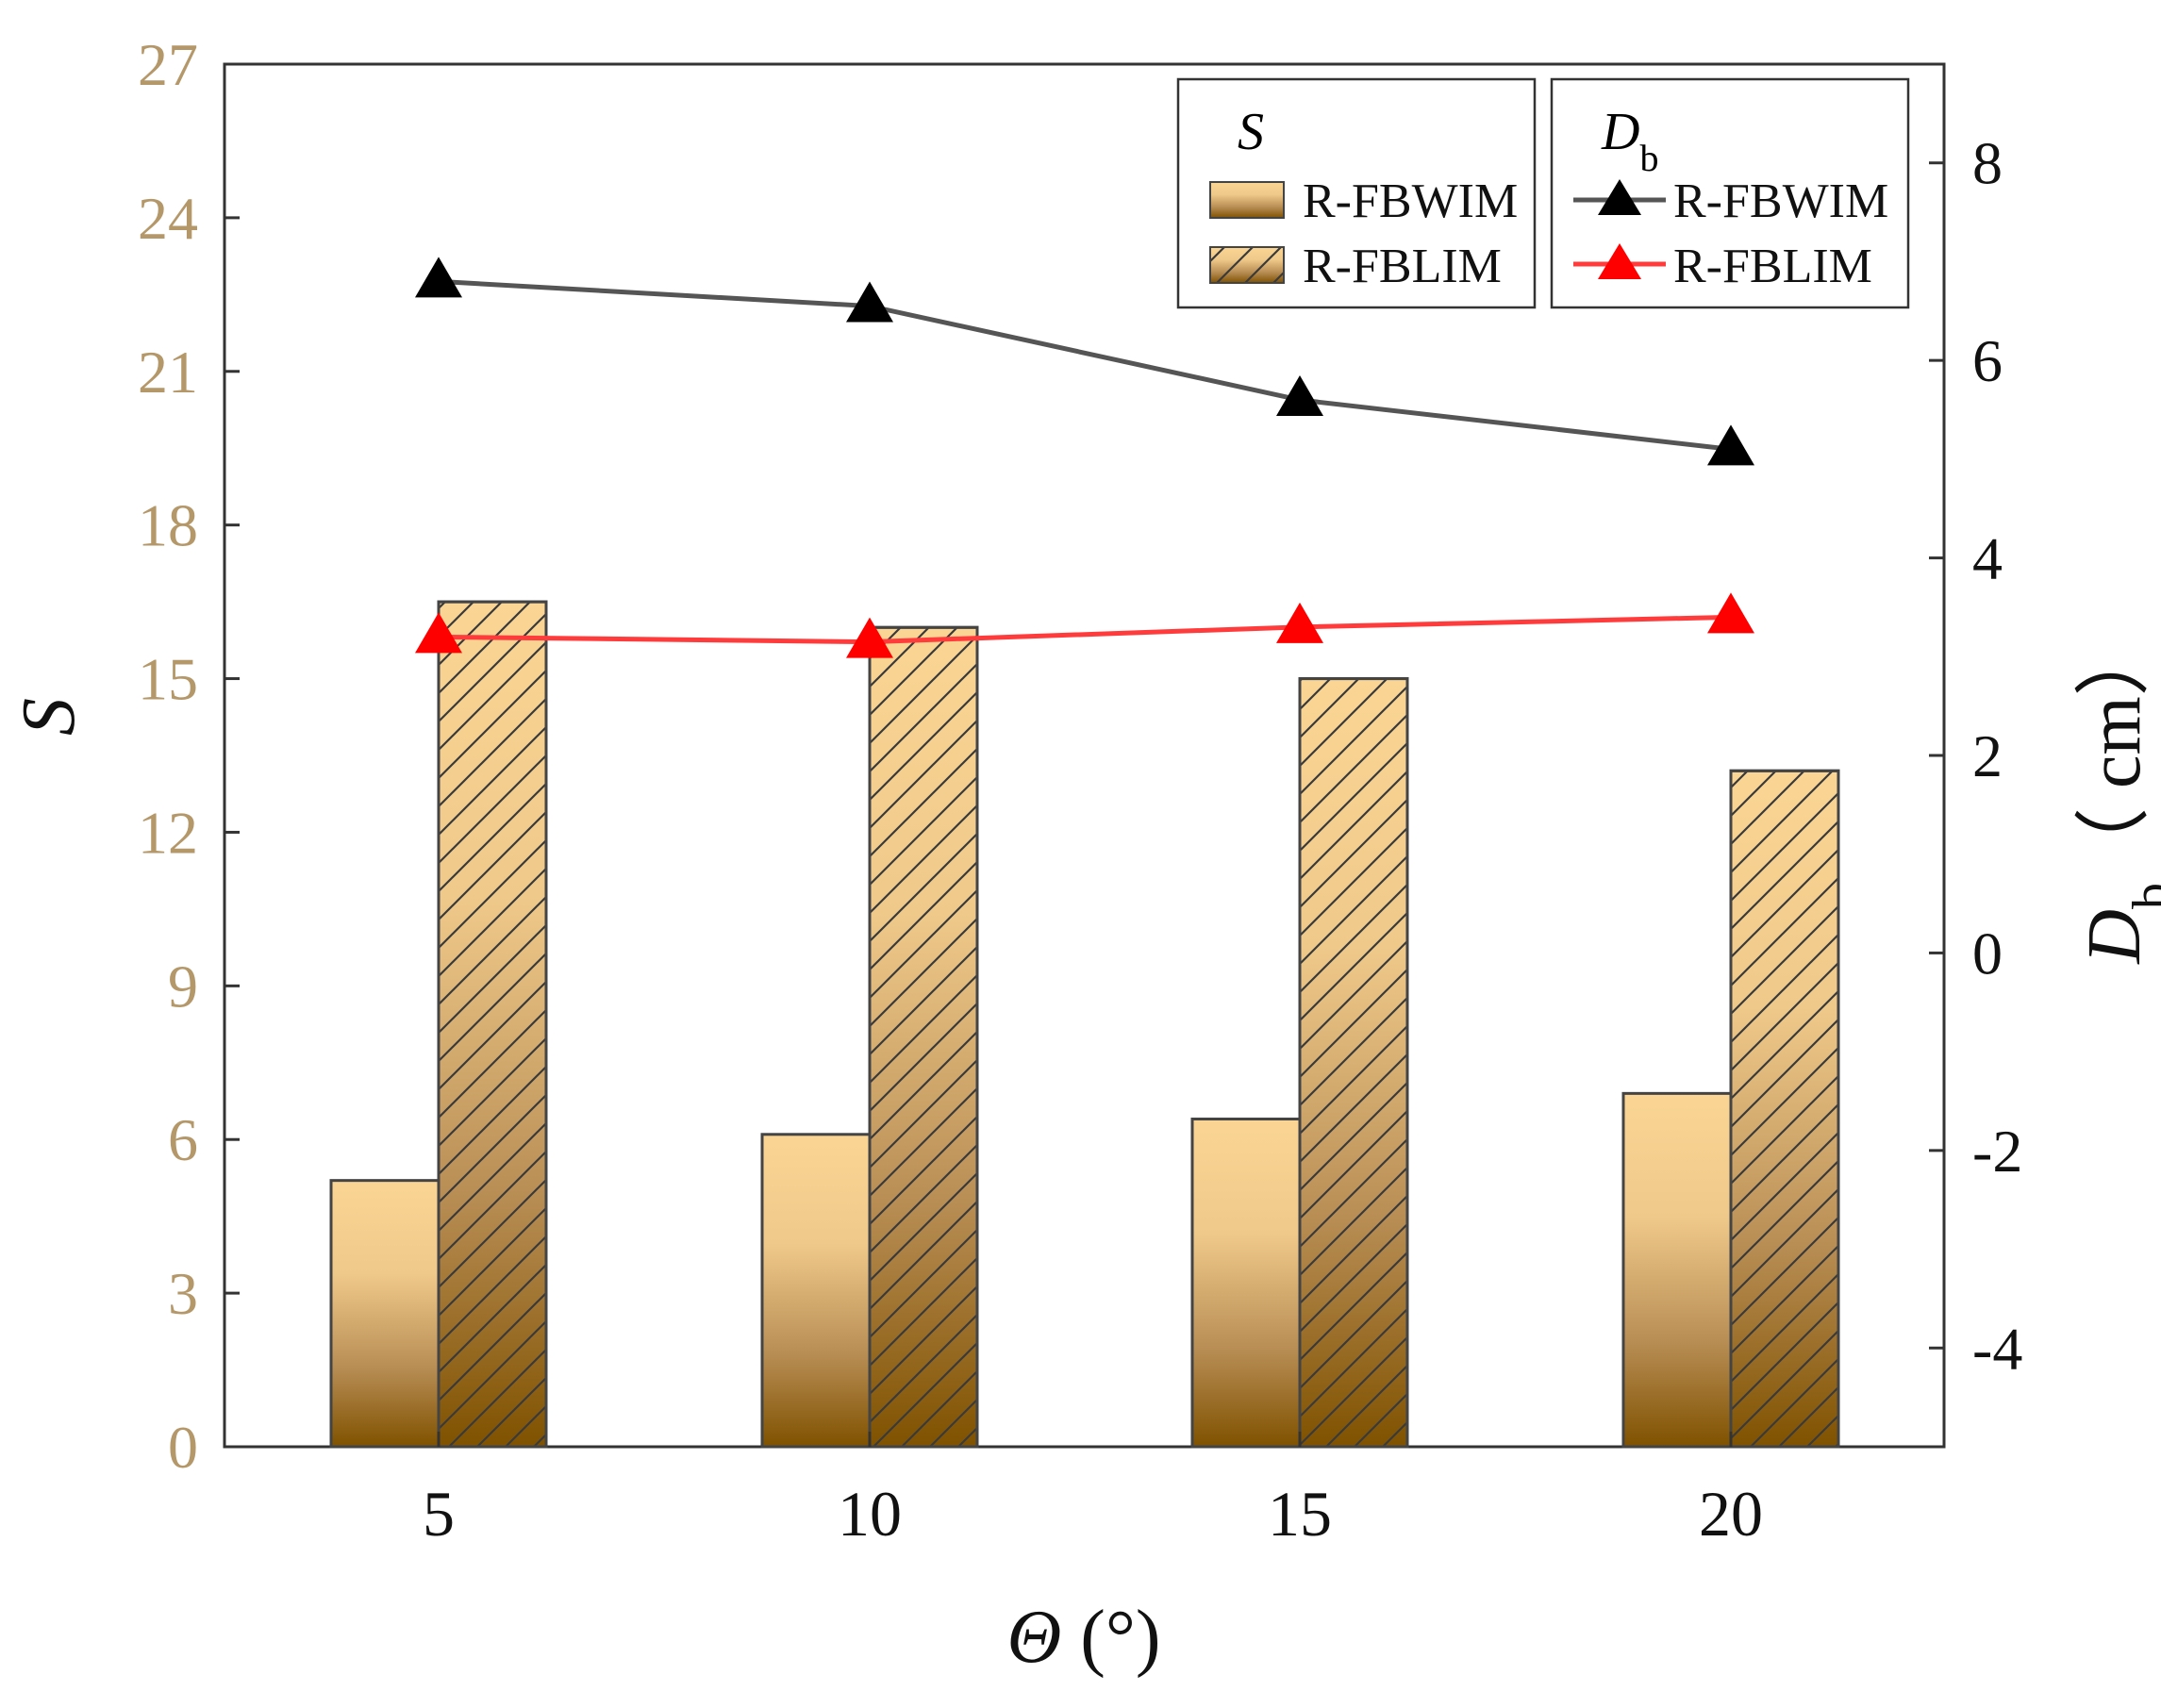  Describe the element at coordinates (168, 832) in the screenshot. I see `left-tick-label: 12` at that location.